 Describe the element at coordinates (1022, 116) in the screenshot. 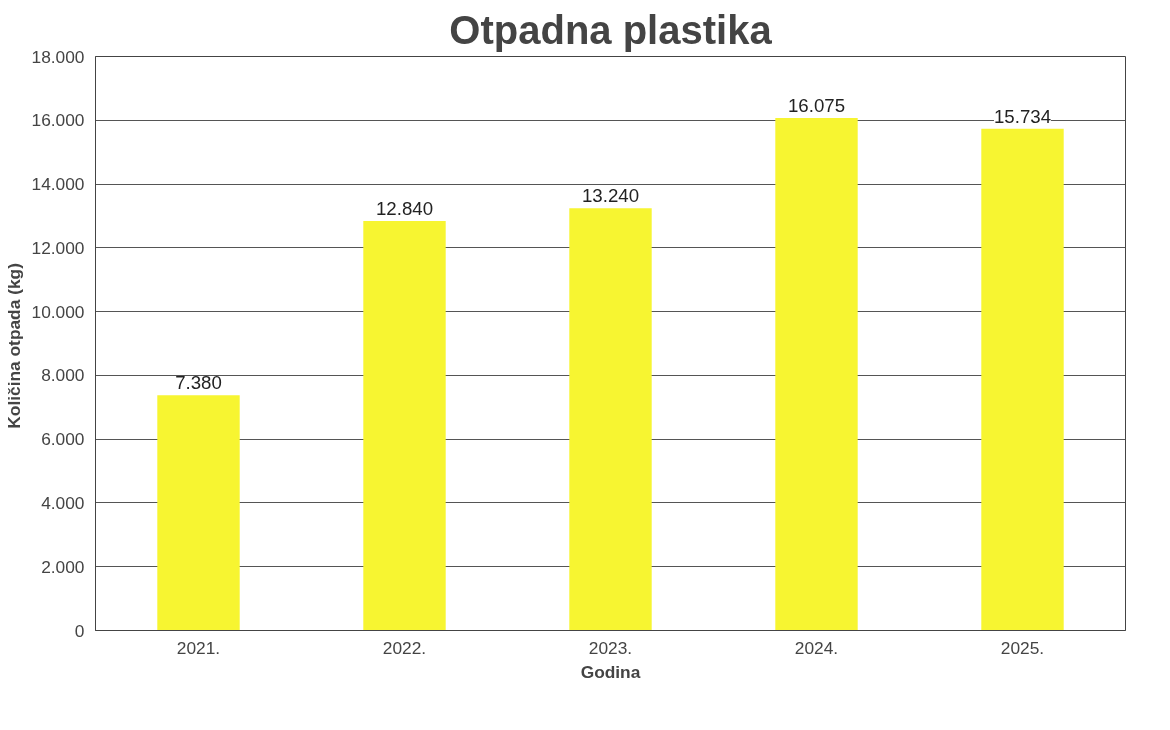

I see `data-label: 15.734` at that location.